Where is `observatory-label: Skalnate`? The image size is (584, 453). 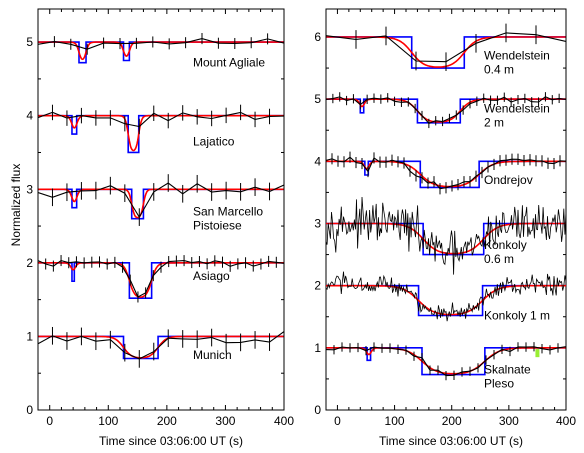 observatory-label: Skalnate is located at coordinates (507, 370).